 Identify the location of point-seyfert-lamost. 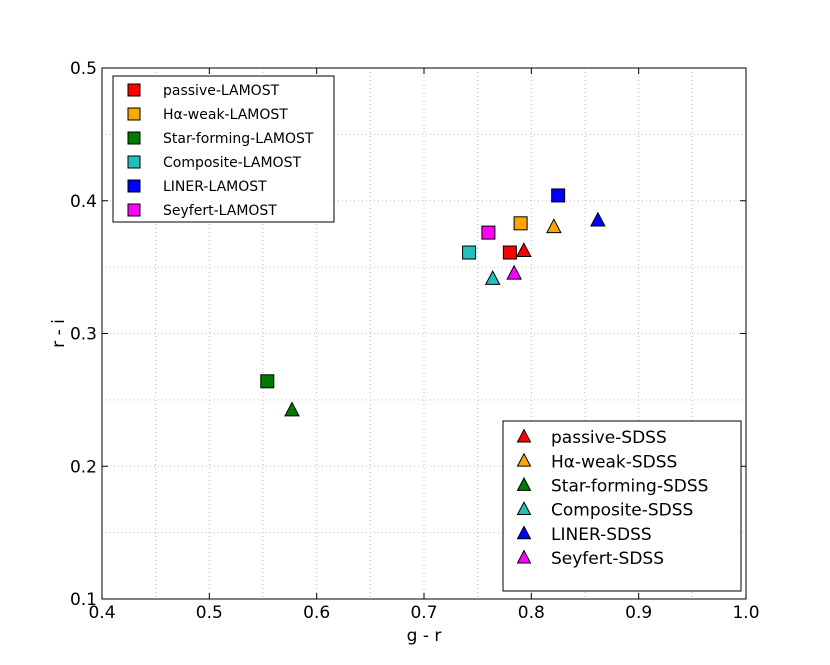
(488, 232).